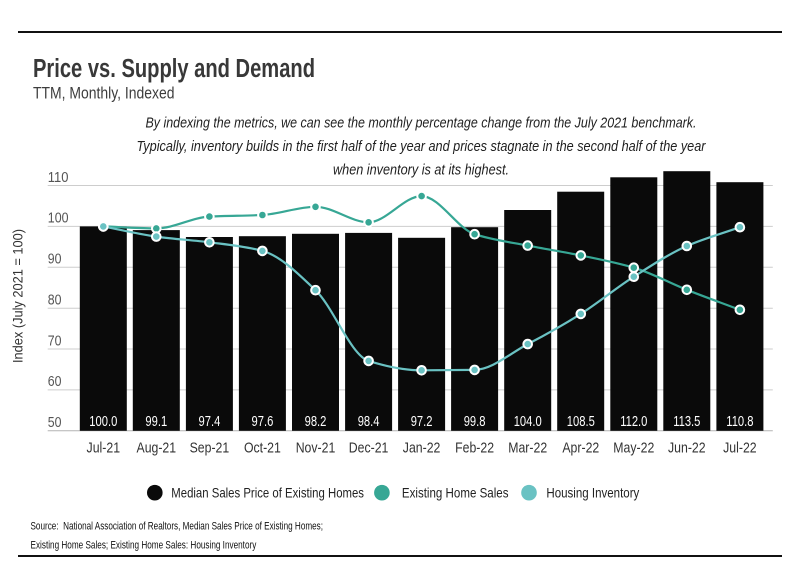 The image size is (799, 575). I want to click on svg-text: May-22, so click(633, 448).